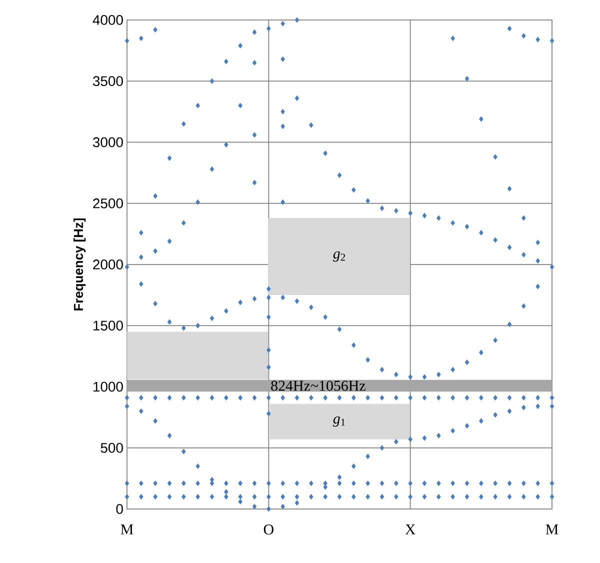  I want to click on band-label: 824Hz~1056Hz, so click(318, 385).